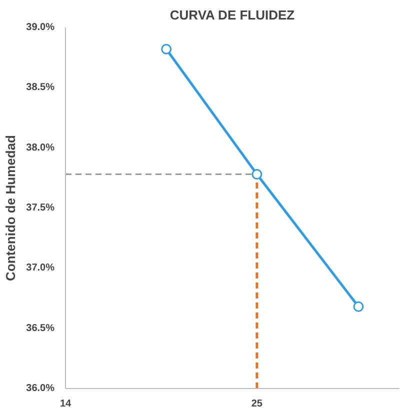 The height and width of the screenshot is (409, 403). Describe the element at coordinates (40, 328) in the screenshot. I see `y-tick-label: 36.5%` at that location.